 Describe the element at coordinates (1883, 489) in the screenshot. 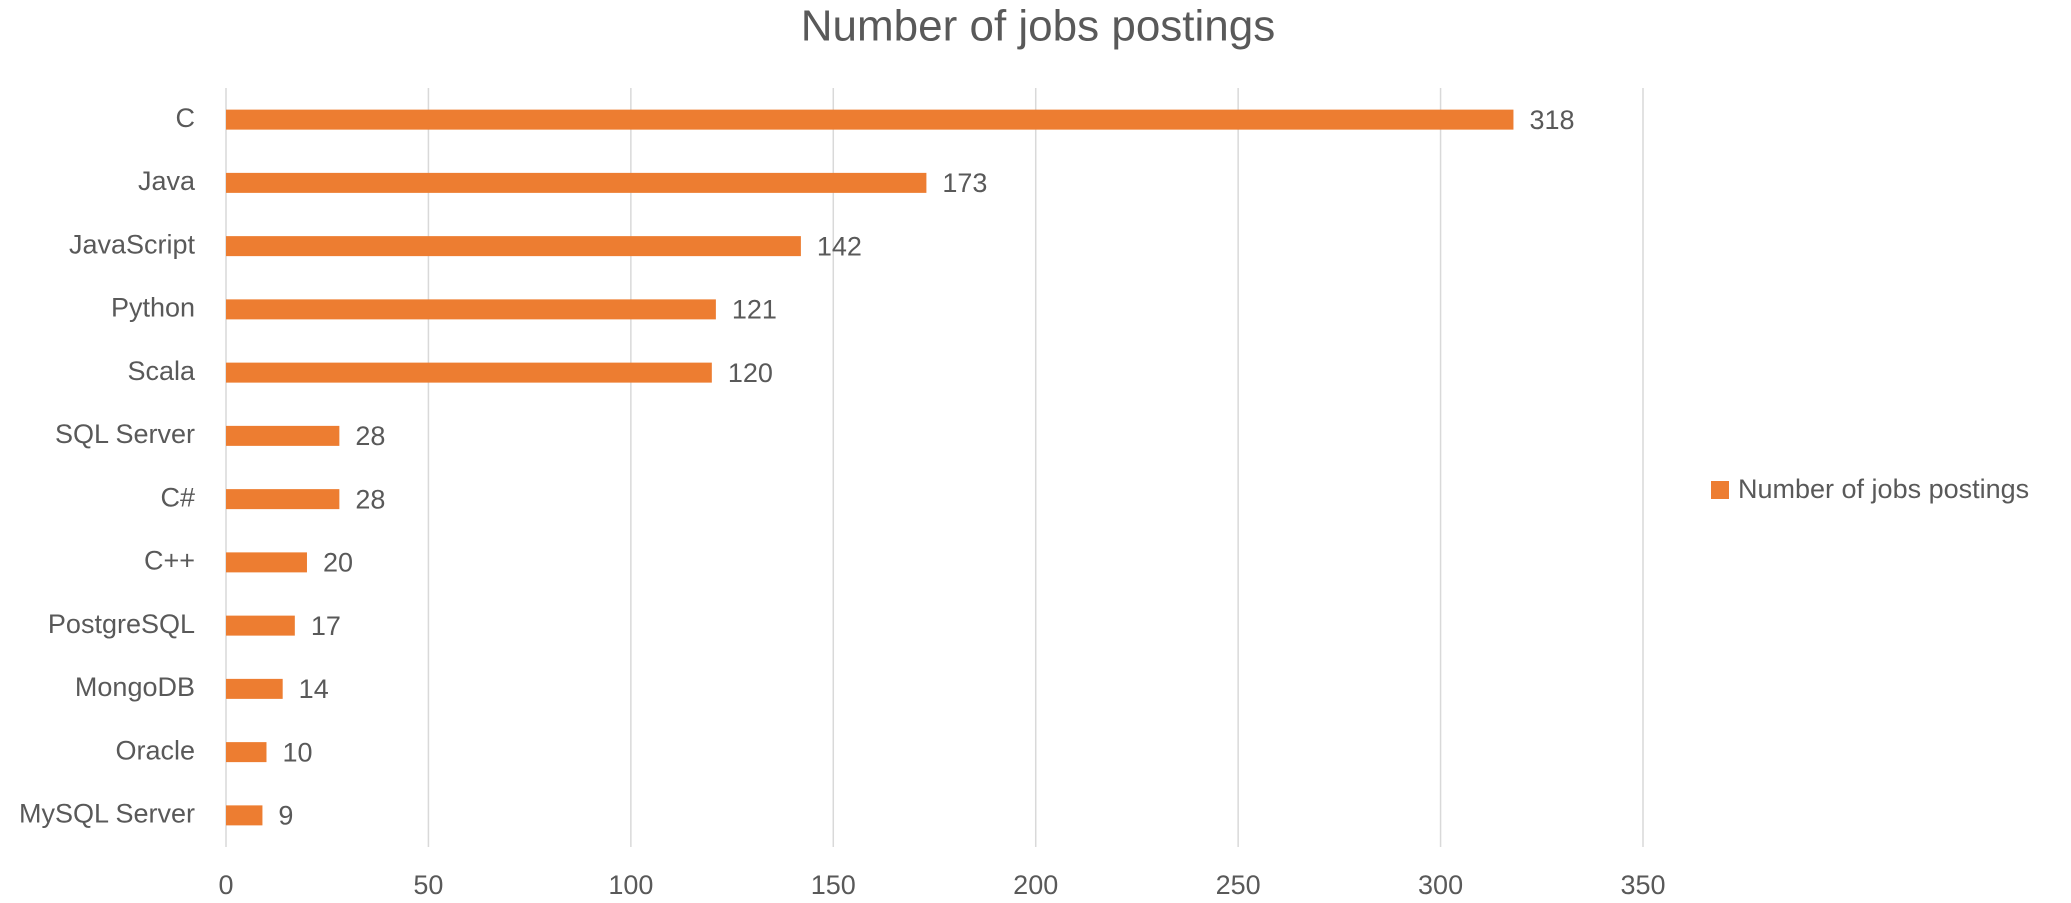

I see `legend-label: Number of jobs postings` at that location.